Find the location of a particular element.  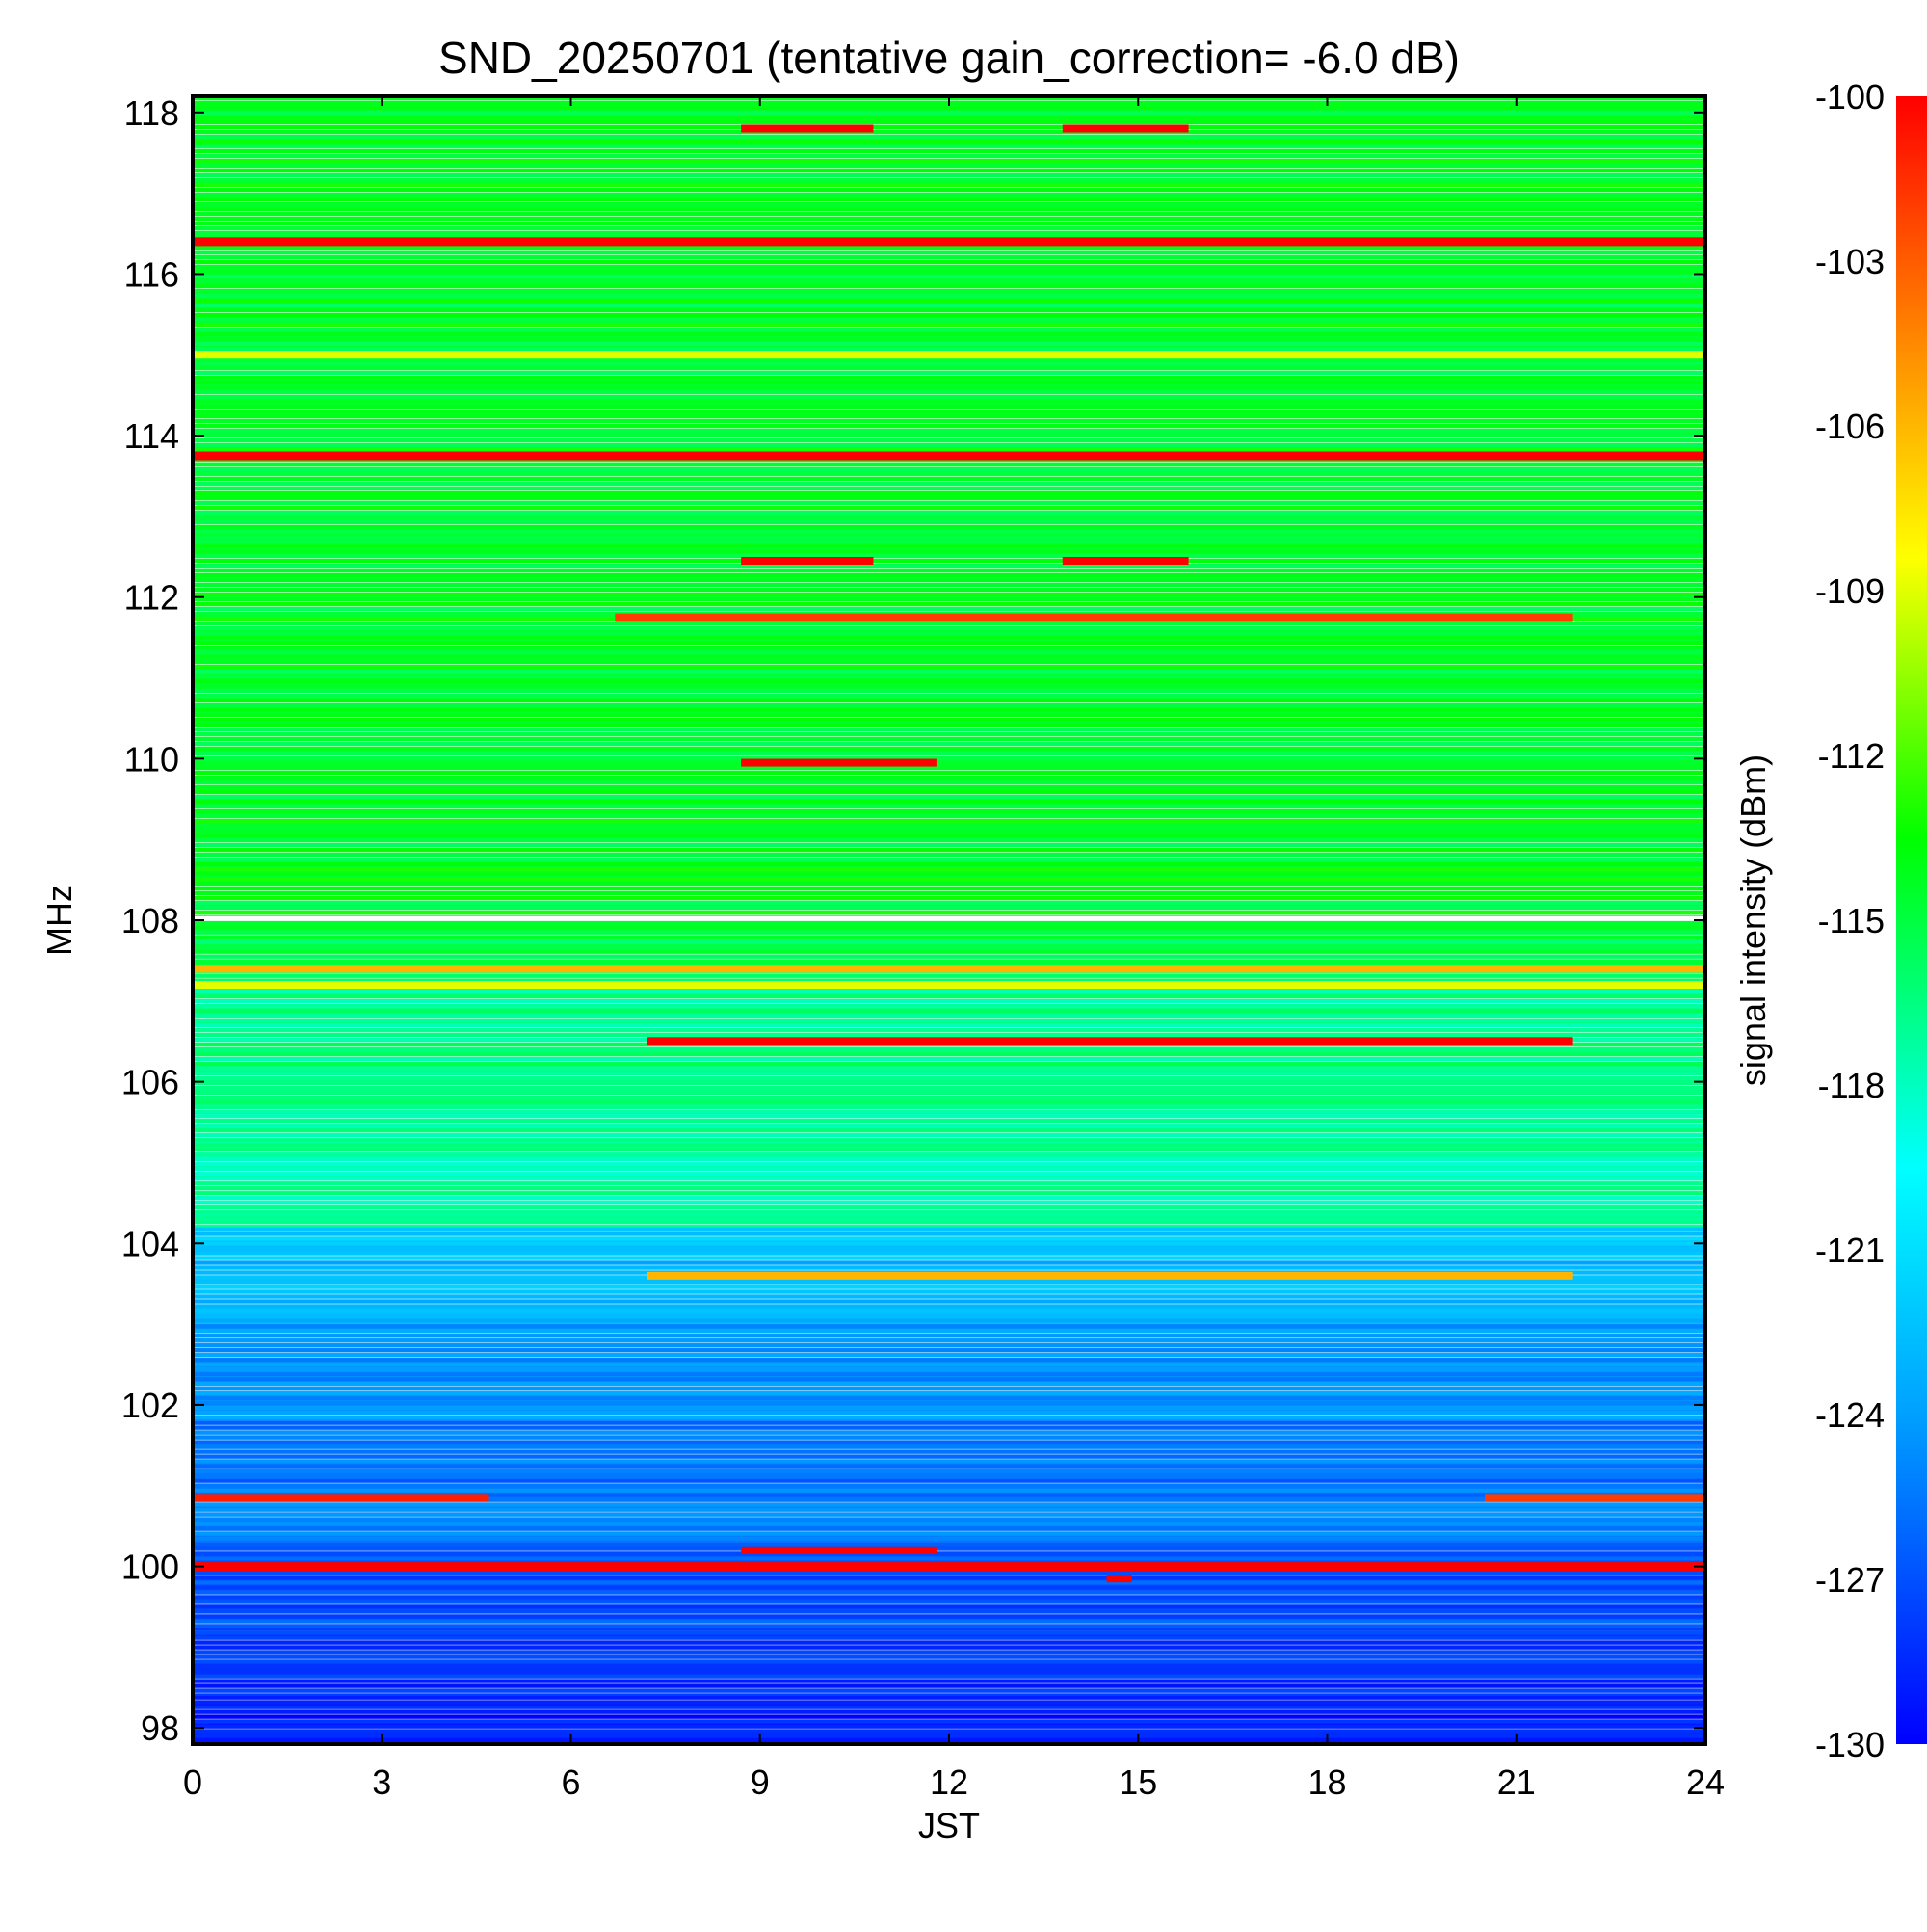

y-tick-label: 116 is located at coordinates (152, 274).